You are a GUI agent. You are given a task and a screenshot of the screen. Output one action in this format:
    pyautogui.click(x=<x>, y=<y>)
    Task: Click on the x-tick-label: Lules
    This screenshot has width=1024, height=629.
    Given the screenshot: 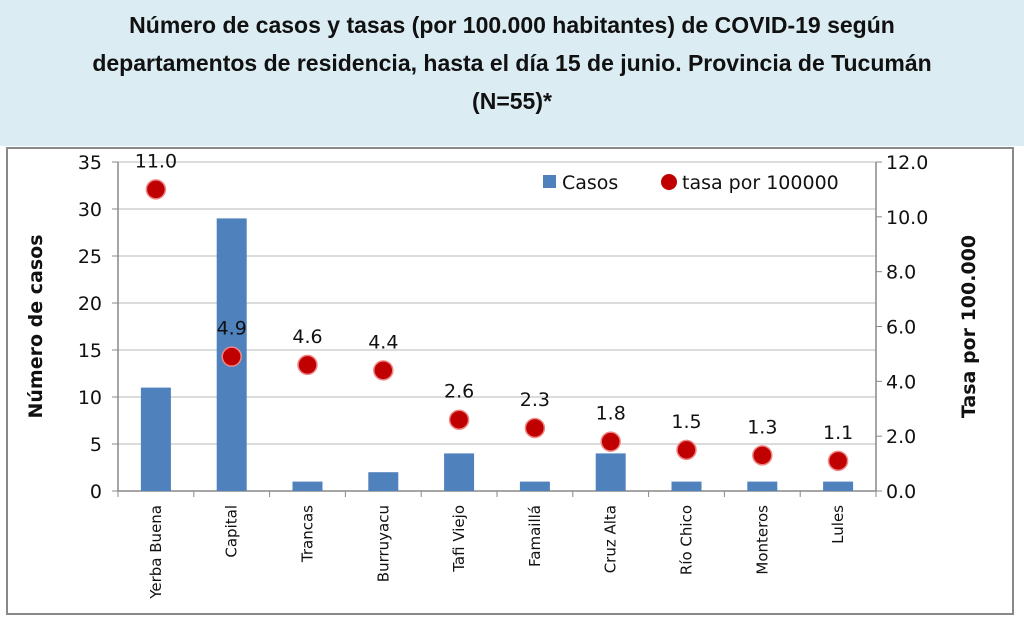 What is the action you would take?
    pyautogui.click(x=838, y=524)
    